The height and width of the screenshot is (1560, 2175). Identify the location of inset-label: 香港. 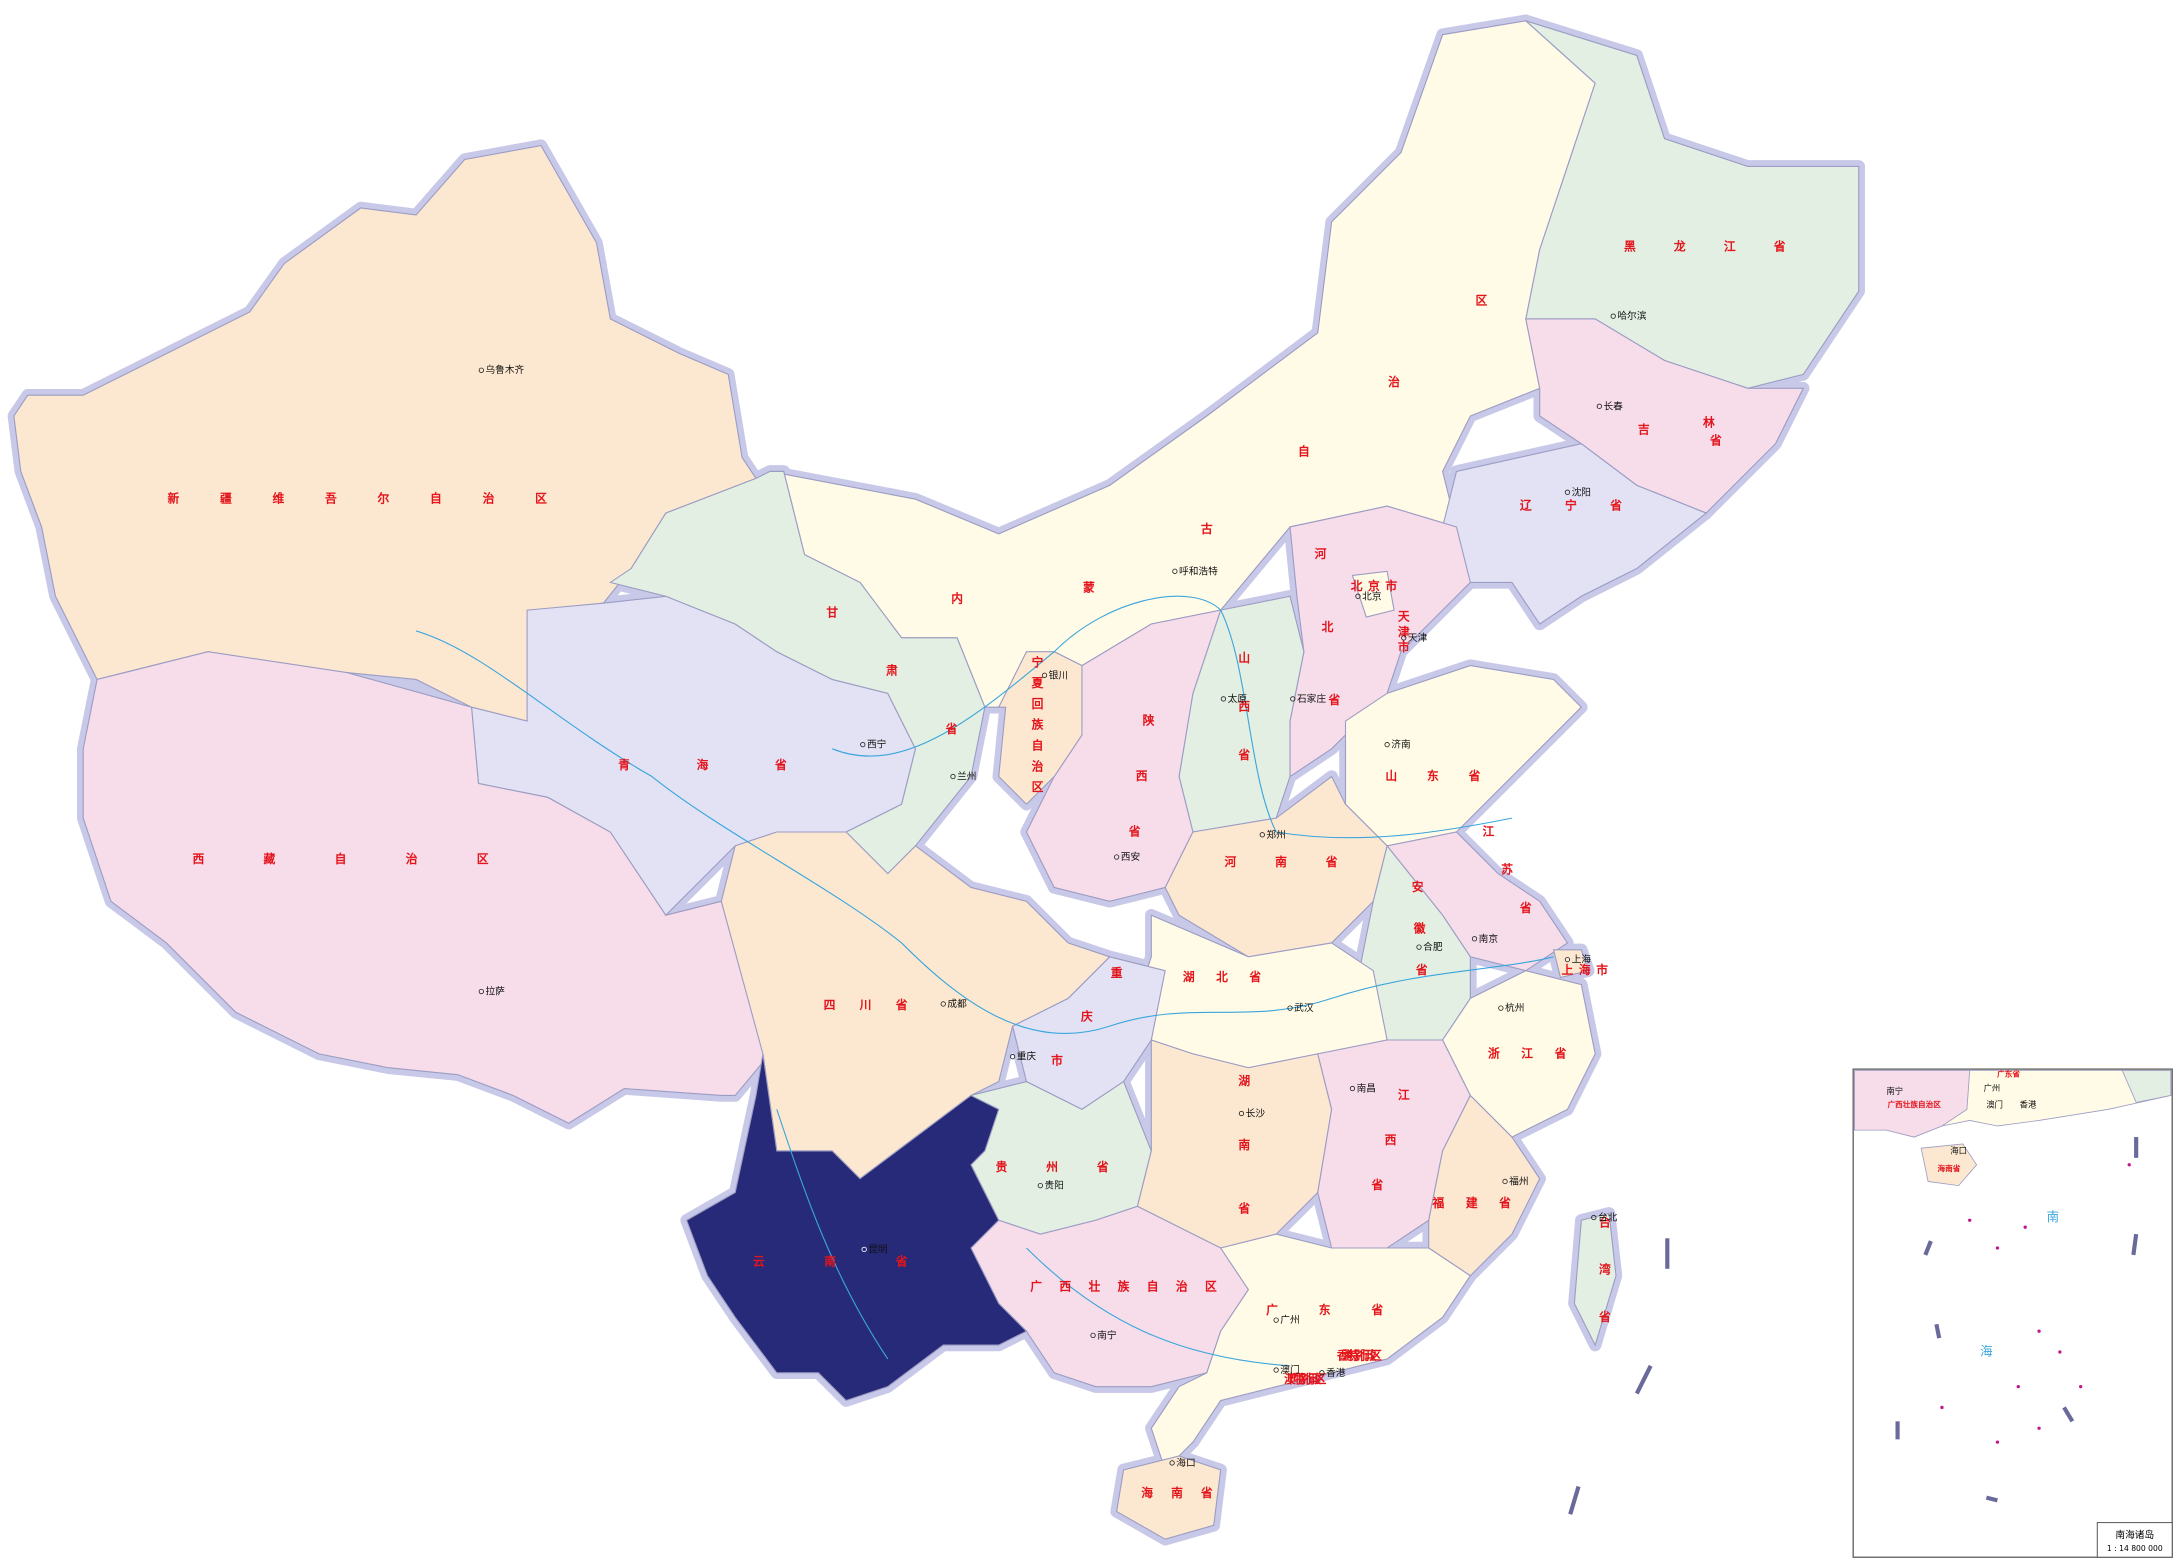
(2028, 1105).